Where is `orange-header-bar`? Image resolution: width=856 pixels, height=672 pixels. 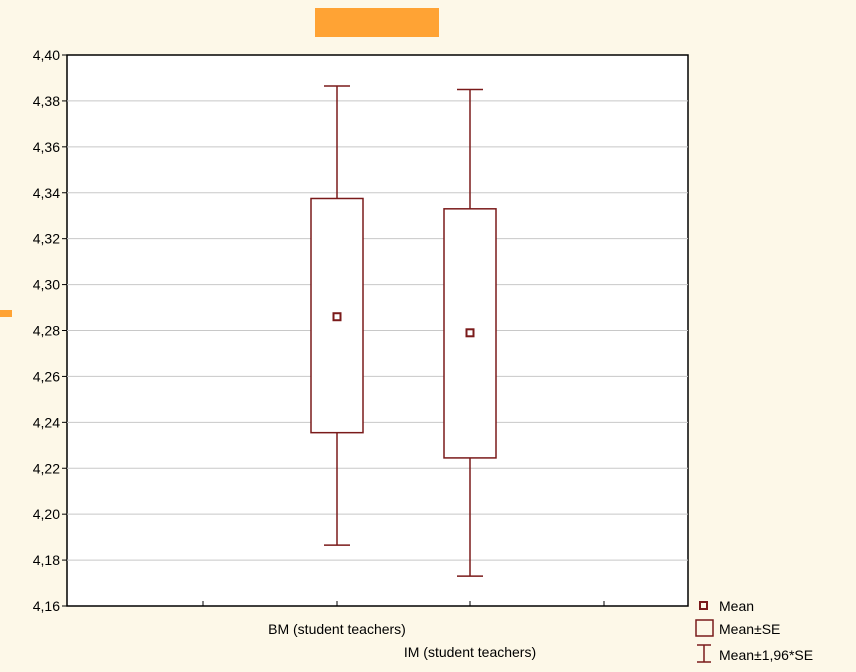 orange-header-bar is located at coordinates (377, 22).